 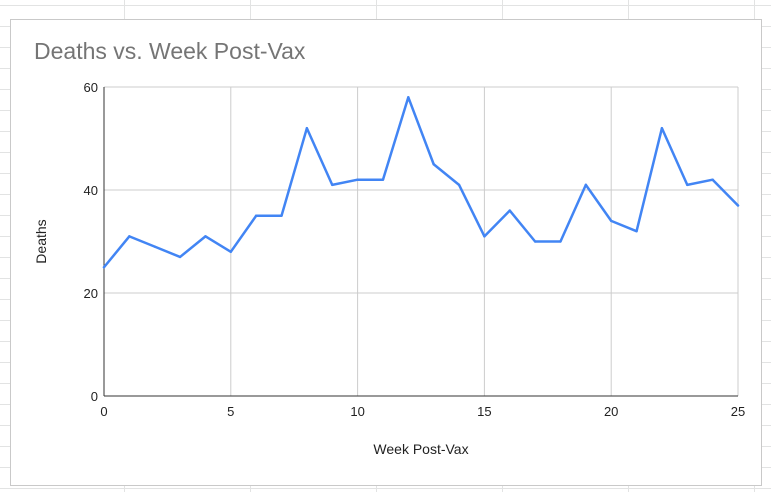 I want to click on y-tick-label: 20, so click(x=91, y=293).